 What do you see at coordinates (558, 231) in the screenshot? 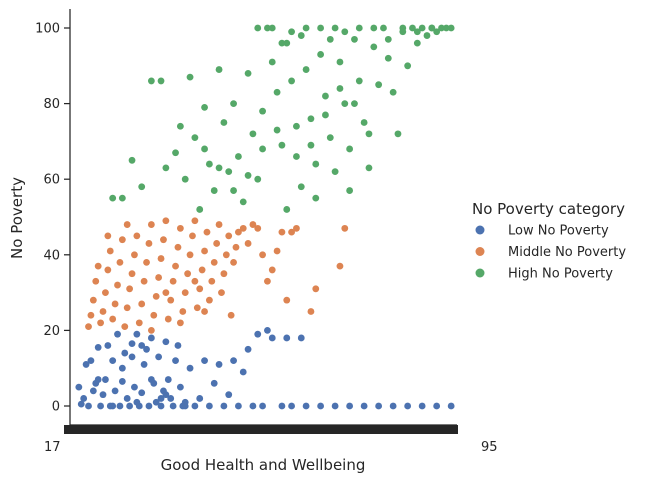
I see `legend-label: Low No Poverty` at bounding box center [558, 231].